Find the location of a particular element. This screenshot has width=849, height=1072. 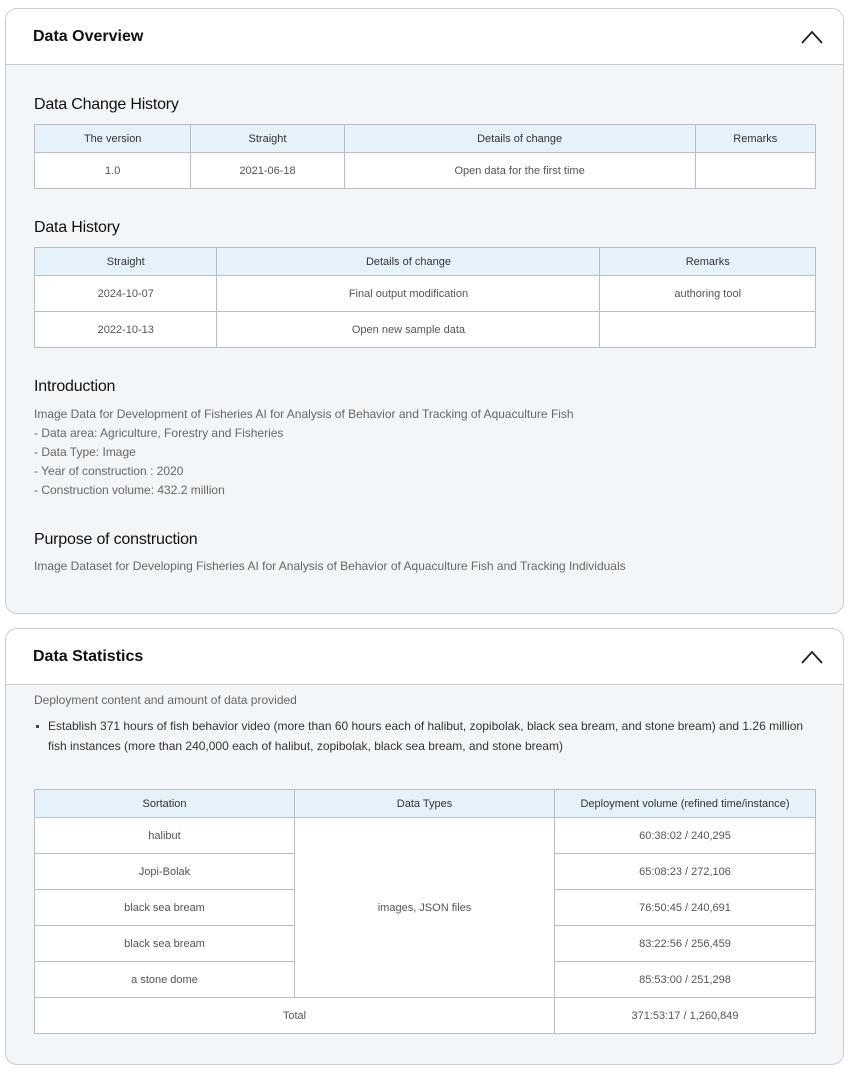

table-row: a stone dome 85:53:00 / 251,298 is located at coordinates (425, 979).